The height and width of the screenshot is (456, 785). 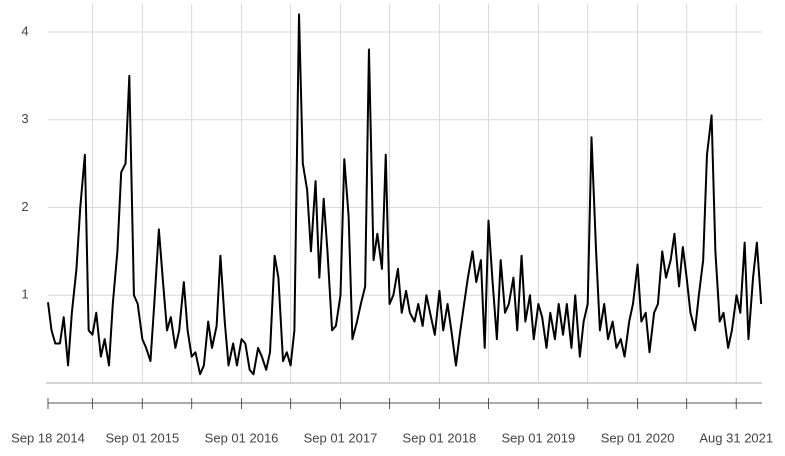 What do you see at coordinates (24, 206) in the screenshot?
I see `y-tick-label: 2` at bounding box center [24, 206].